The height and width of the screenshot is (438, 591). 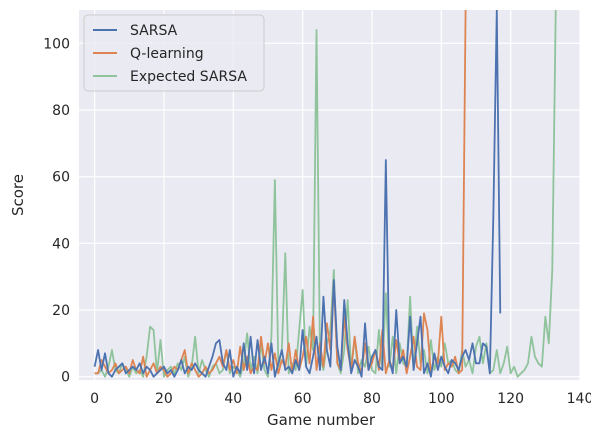 What do you see at coordinates (372, 399) in the screenshot?
I see `x-tick-label: 80` at bounding box center [372, 399].